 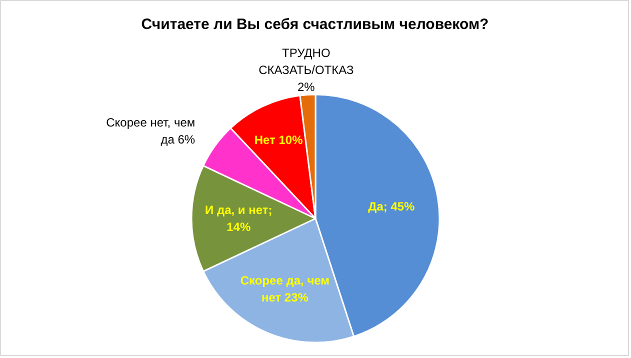 What do you see at coordinates (151, 131) in the screenshot?
I see `slice-label: Скорее нет, чем да 6%` at bounding box center [151, 131].